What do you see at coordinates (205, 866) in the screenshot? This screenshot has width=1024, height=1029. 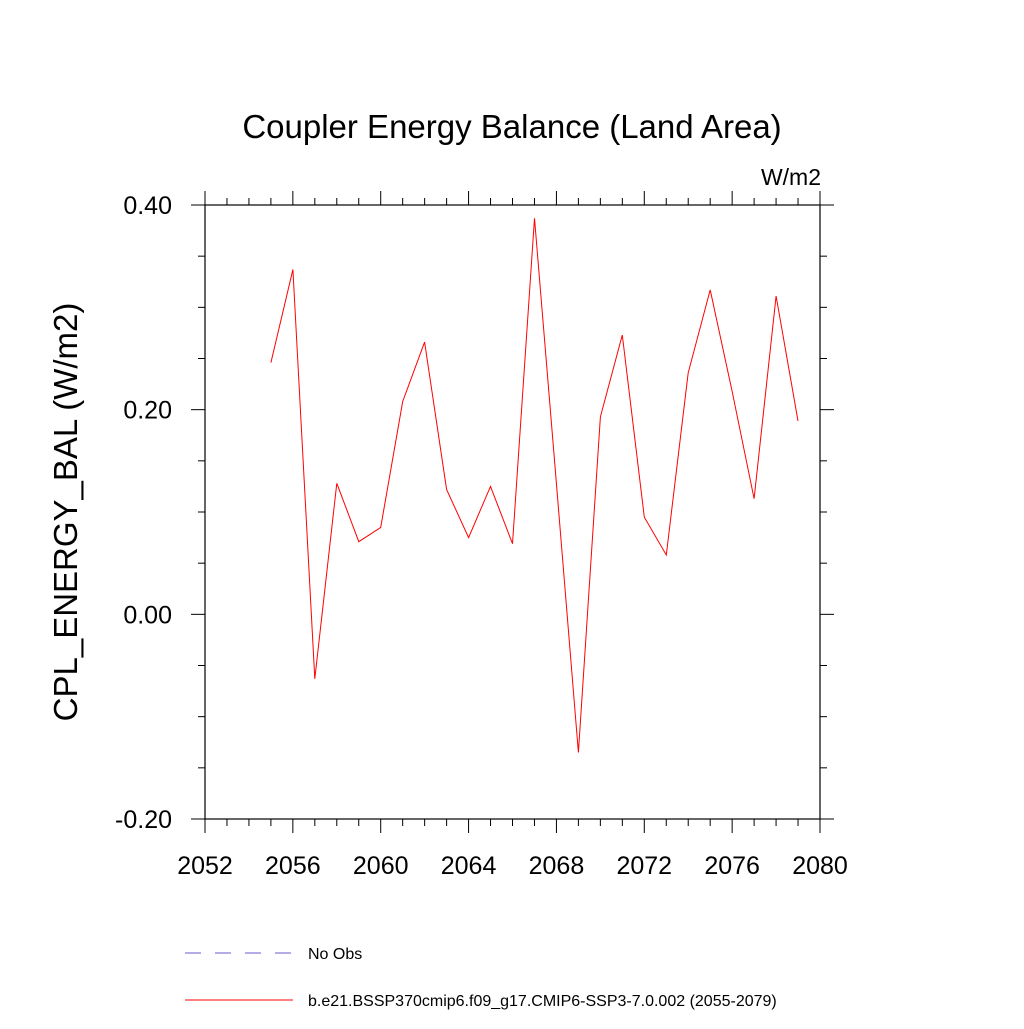 I see `x-tick-label: 2052` at bounding box center [205, 866].